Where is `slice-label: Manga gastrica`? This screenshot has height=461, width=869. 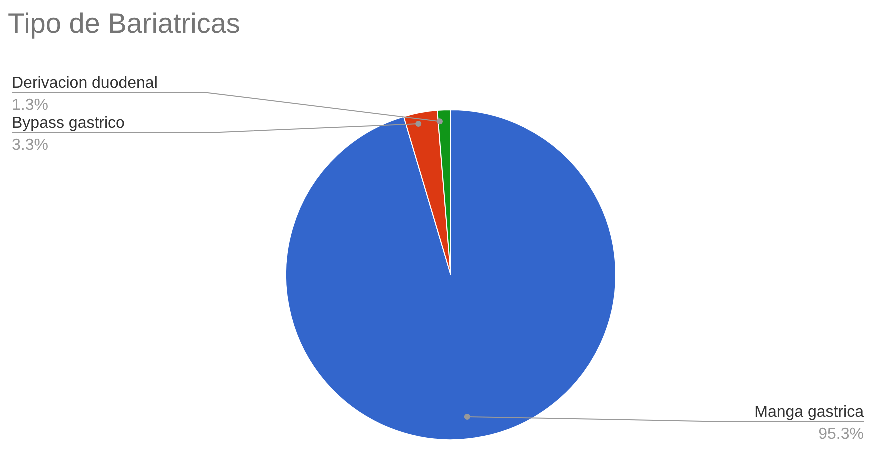
slice-label: Manga gastrica is located at coordinates (809, 412).